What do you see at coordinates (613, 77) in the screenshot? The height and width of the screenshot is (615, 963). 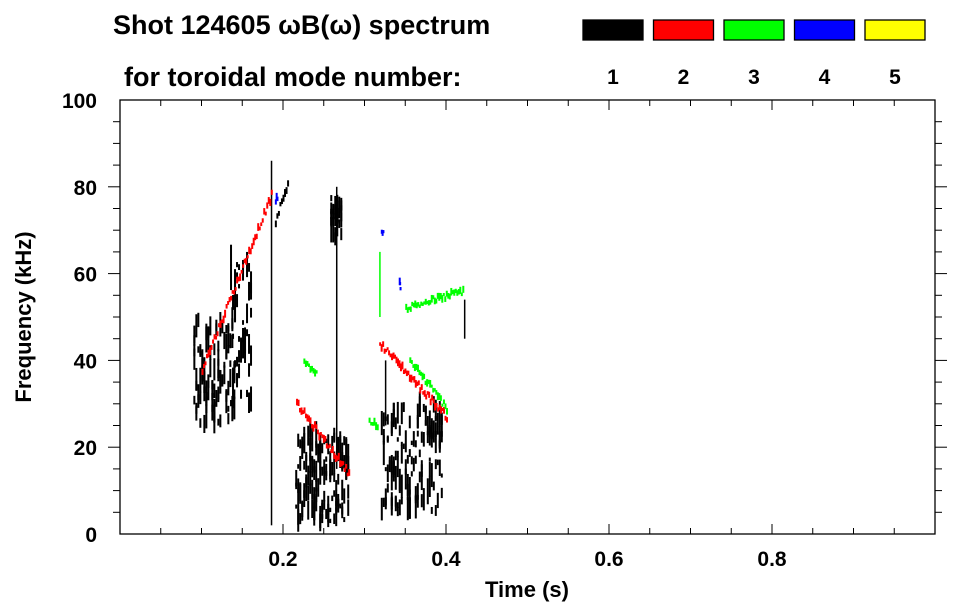 I see `legend-label-1: 1` at bounding box center [613, 77].